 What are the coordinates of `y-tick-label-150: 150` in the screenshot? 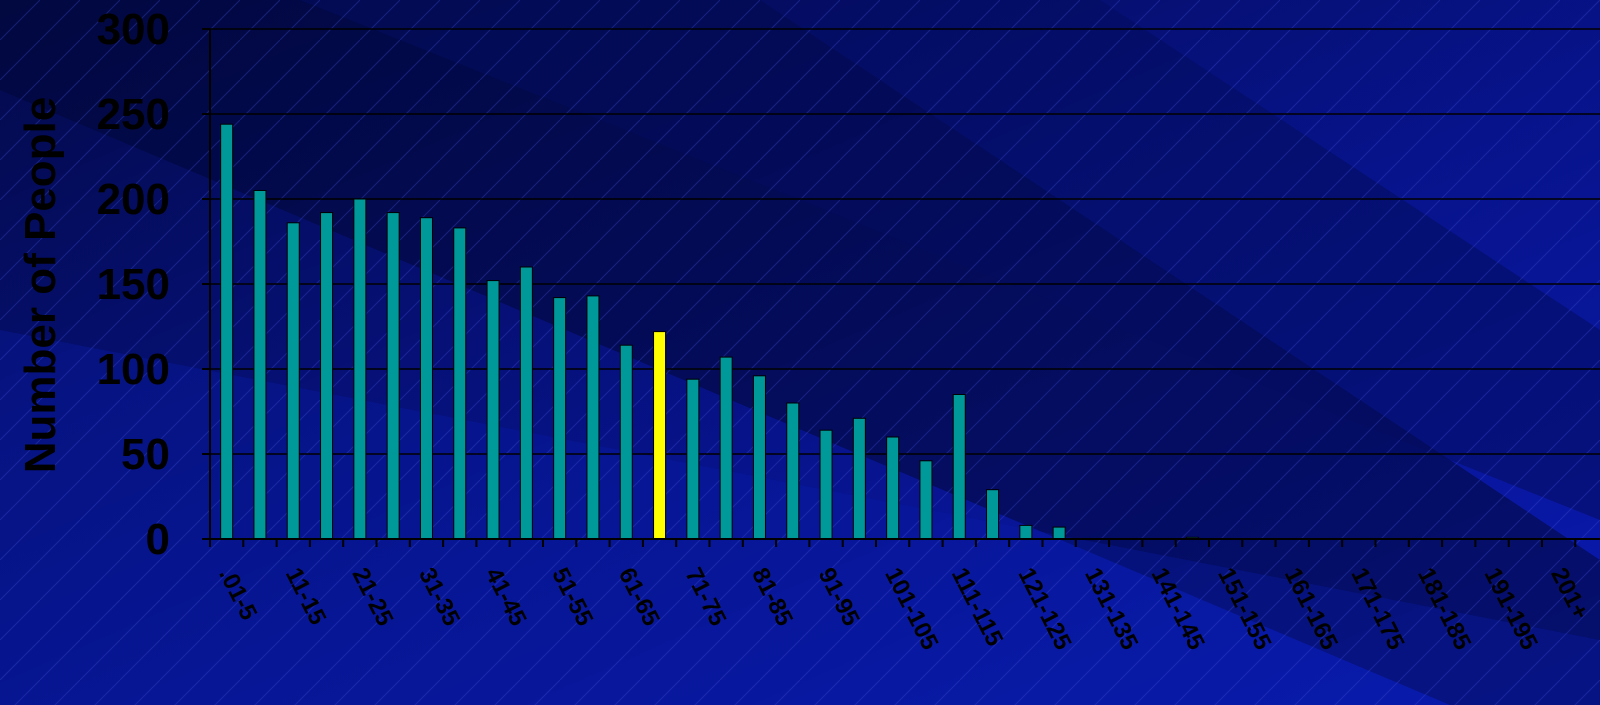 It's located at (133, 284).